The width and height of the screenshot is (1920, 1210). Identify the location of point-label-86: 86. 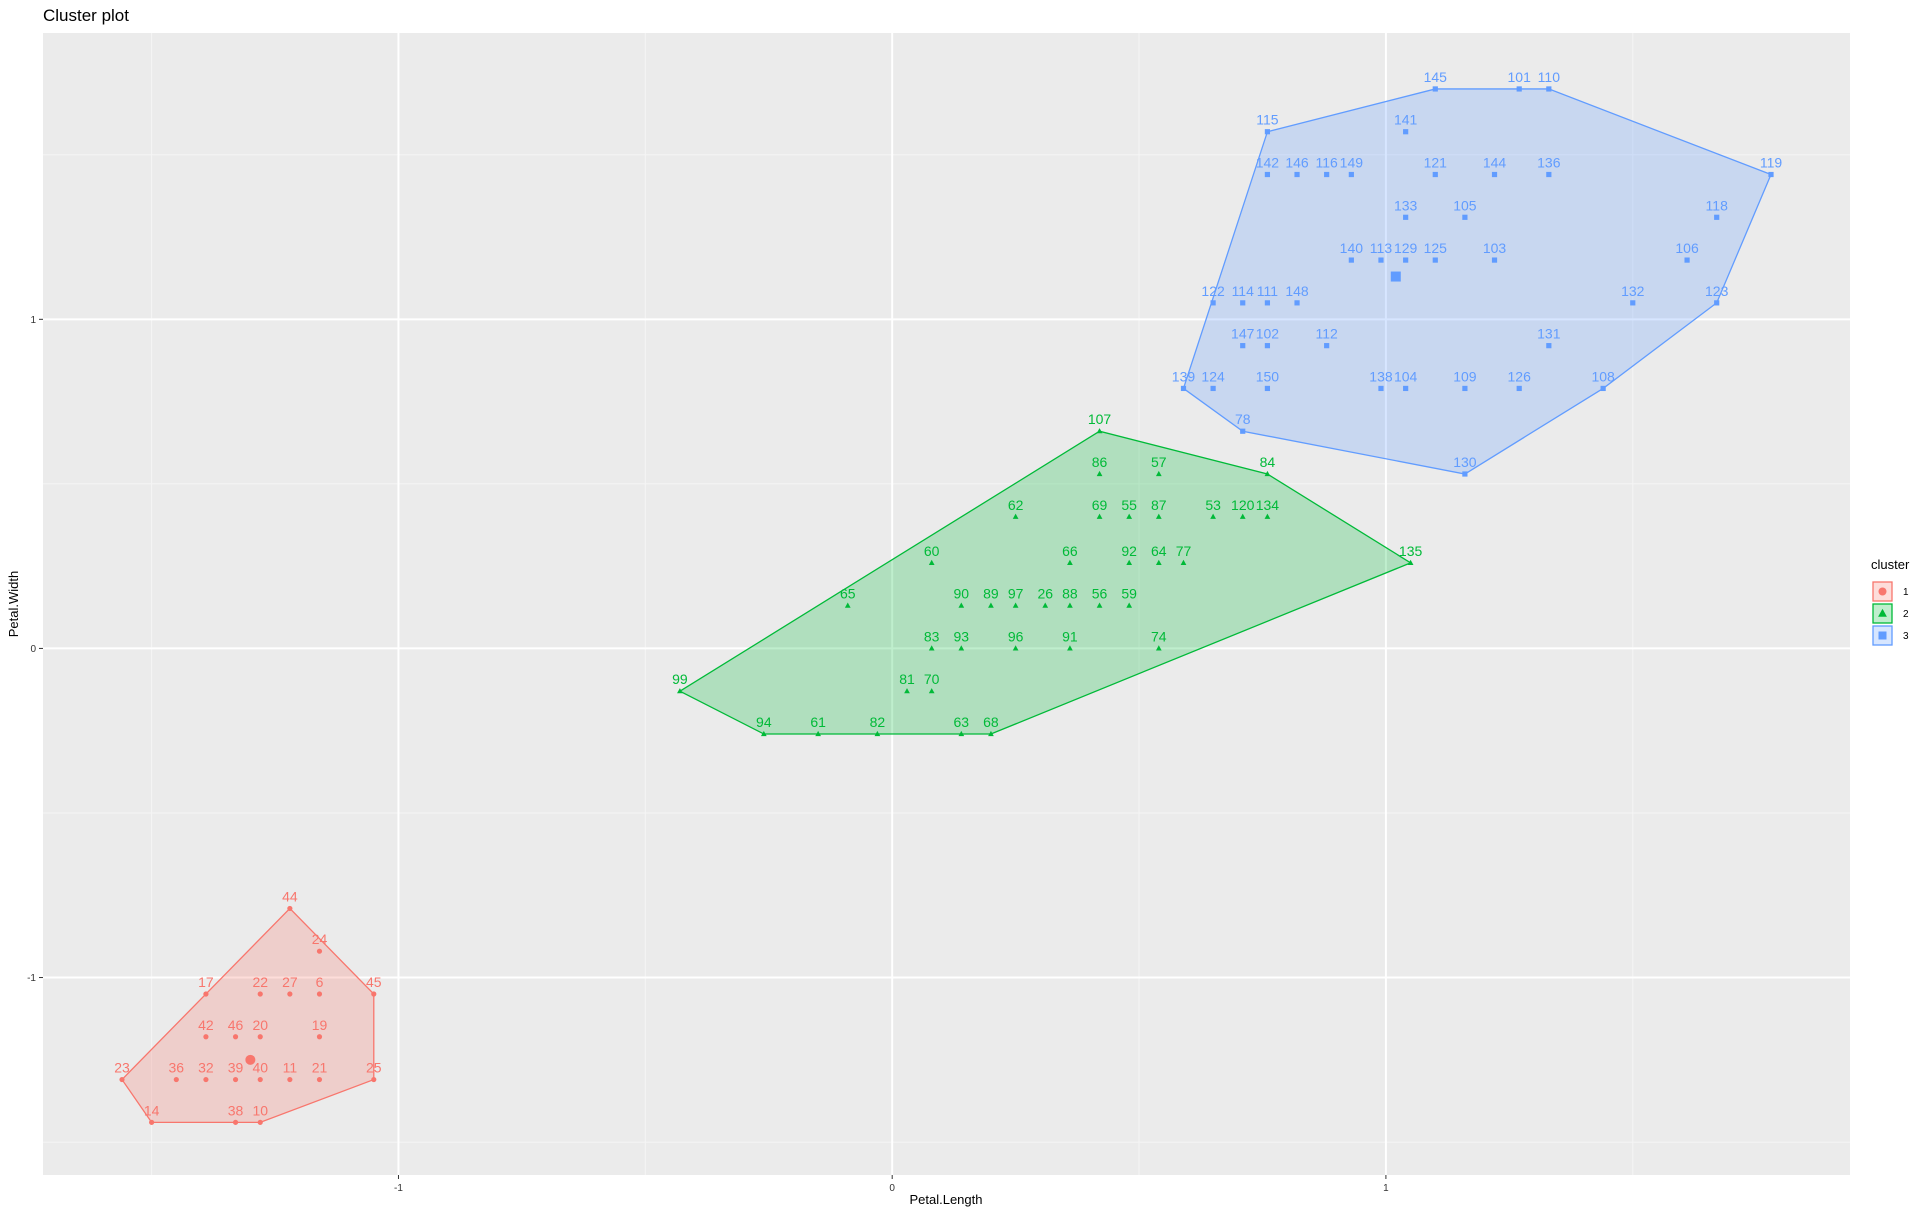
(1100, 462).